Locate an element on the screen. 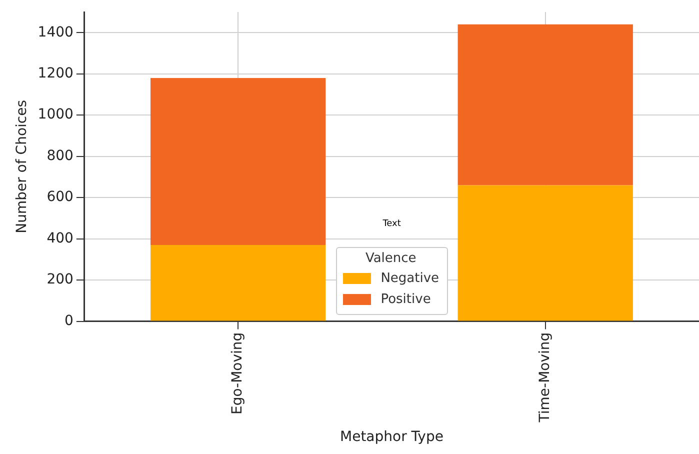 The width and height of the screenshot is (699, 454). y-tick-label: 1400 is located at coordinates (56, 32).